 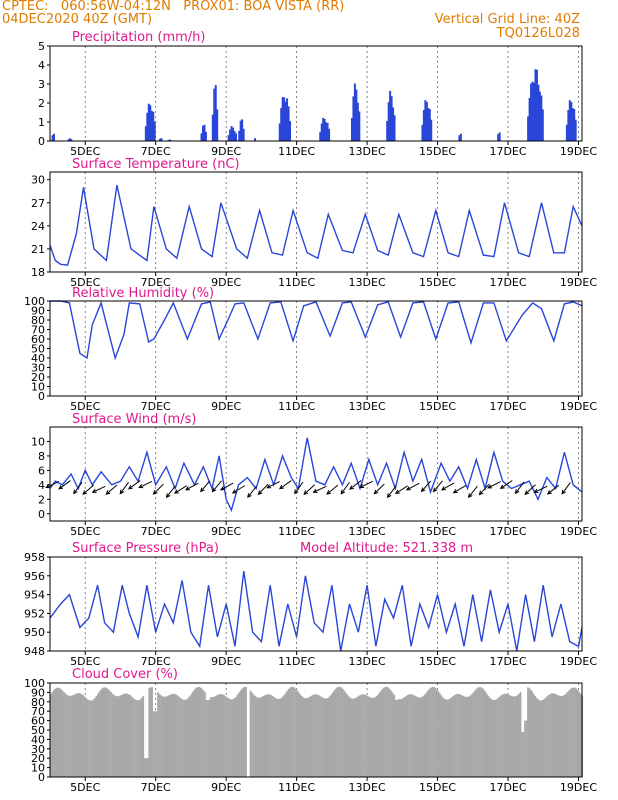 I want to click on y-tick-label: 90, so click(x=38, y=692).